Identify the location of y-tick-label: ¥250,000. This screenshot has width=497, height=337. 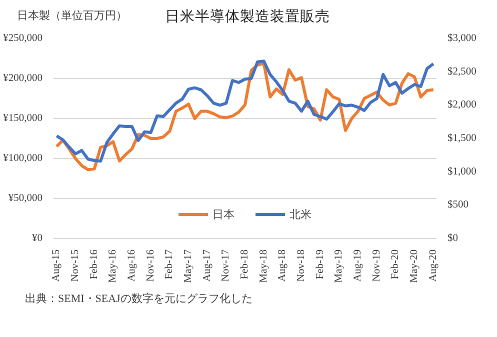
(22, 38).